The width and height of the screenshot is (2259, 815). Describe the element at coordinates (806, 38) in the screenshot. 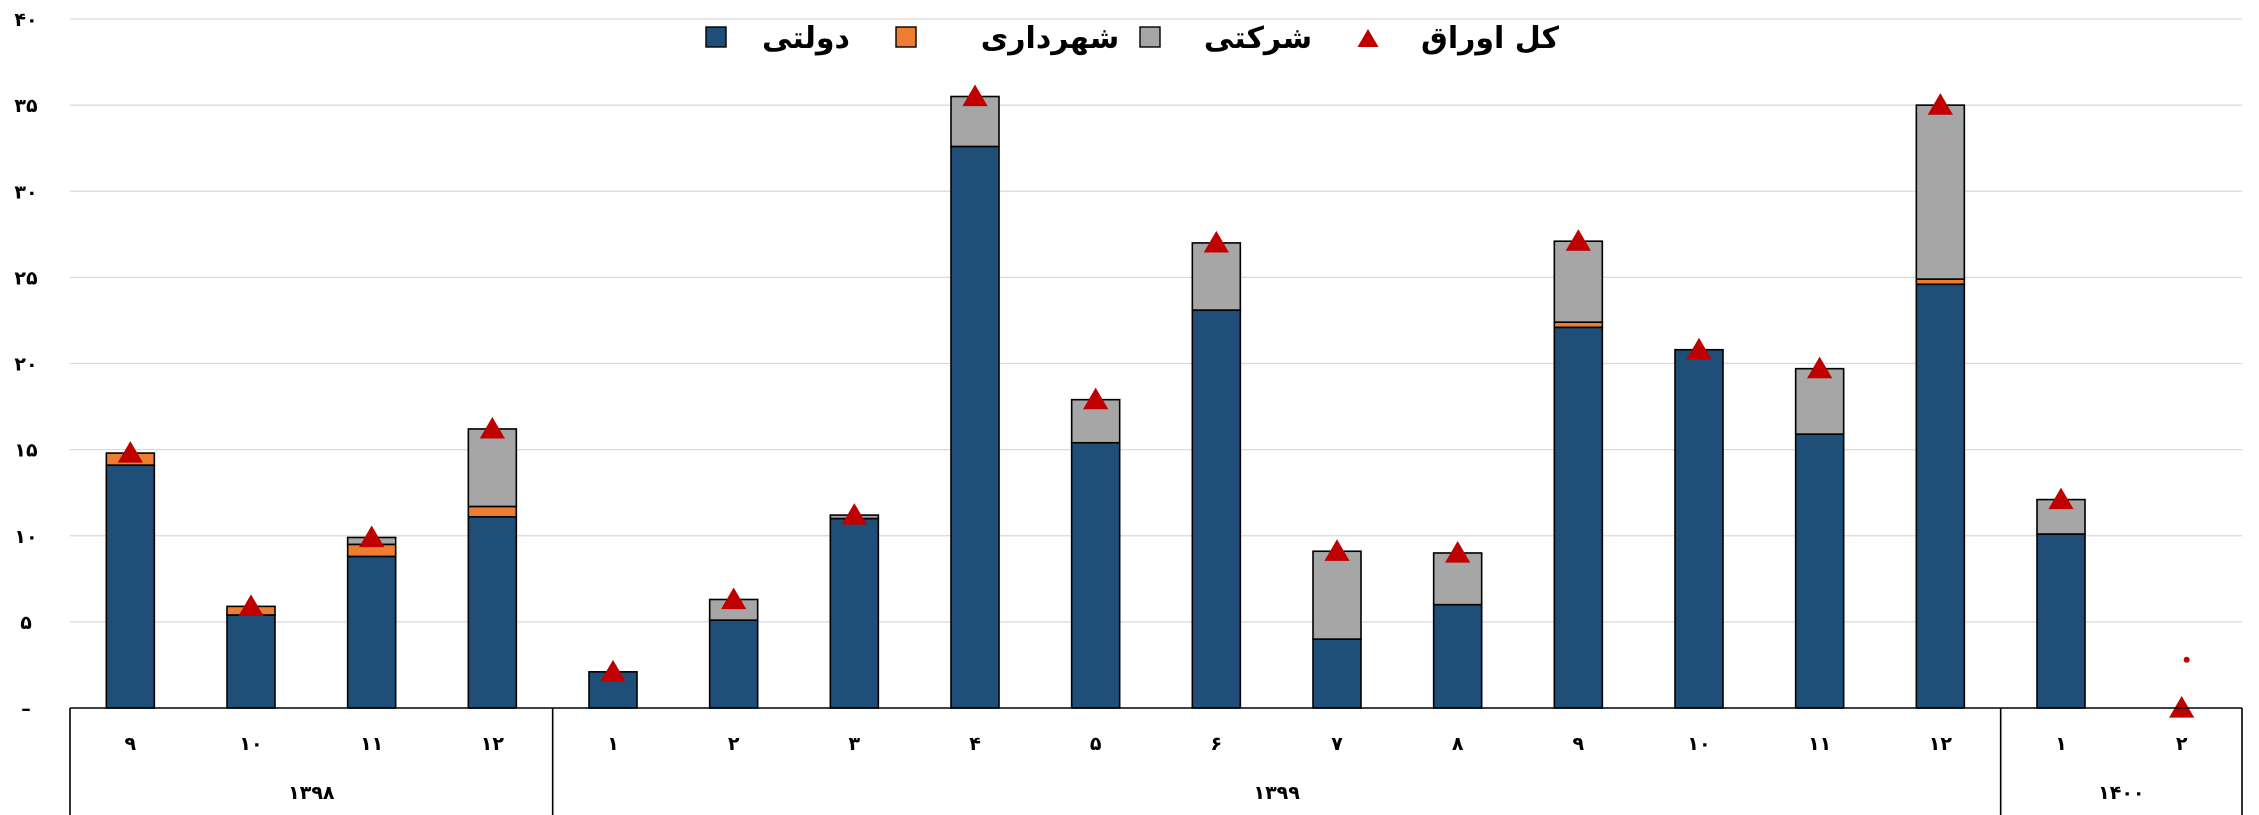

I see `legend-label: دولتی` at that location.